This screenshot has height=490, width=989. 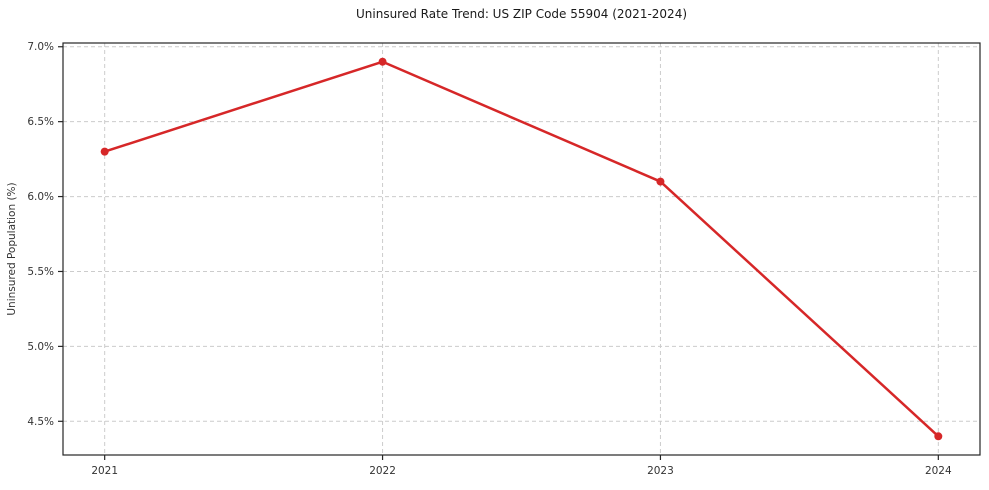 I want to click on data-point-marker-2022, so click(x=382, y=61).